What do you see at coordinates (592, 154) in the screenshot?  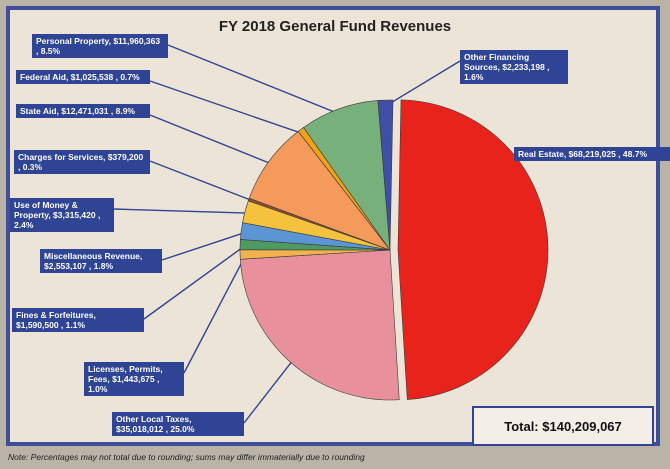 I see `slice-label-0: Real Estate, $68,219,025 , 48.7%` at bounding box center [592, 154].